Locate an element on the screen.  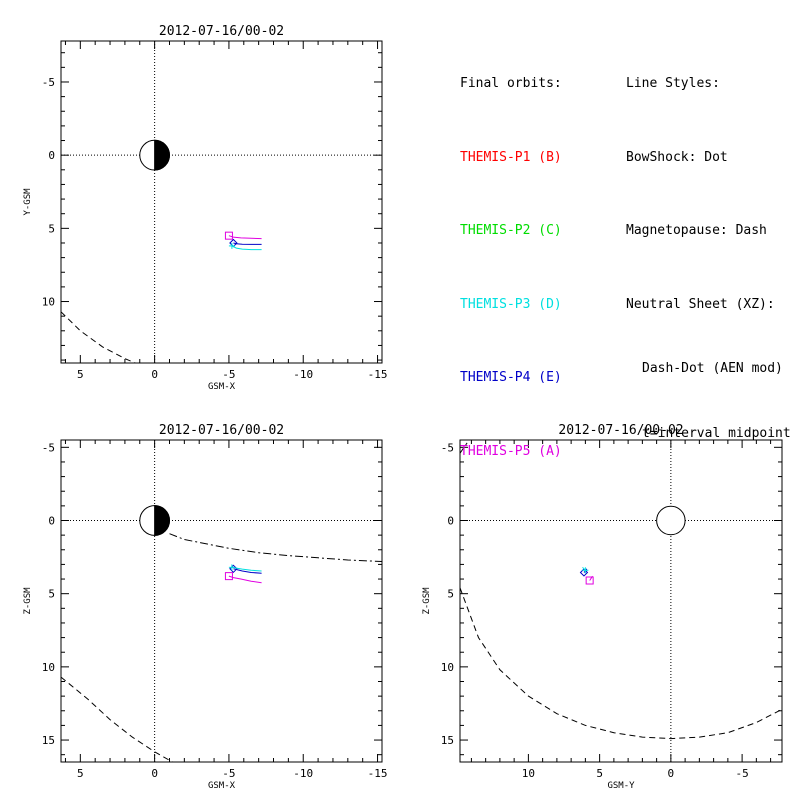
legend-item-p4: THEMIS-P4 (E) is located at coordinates (511, 377).